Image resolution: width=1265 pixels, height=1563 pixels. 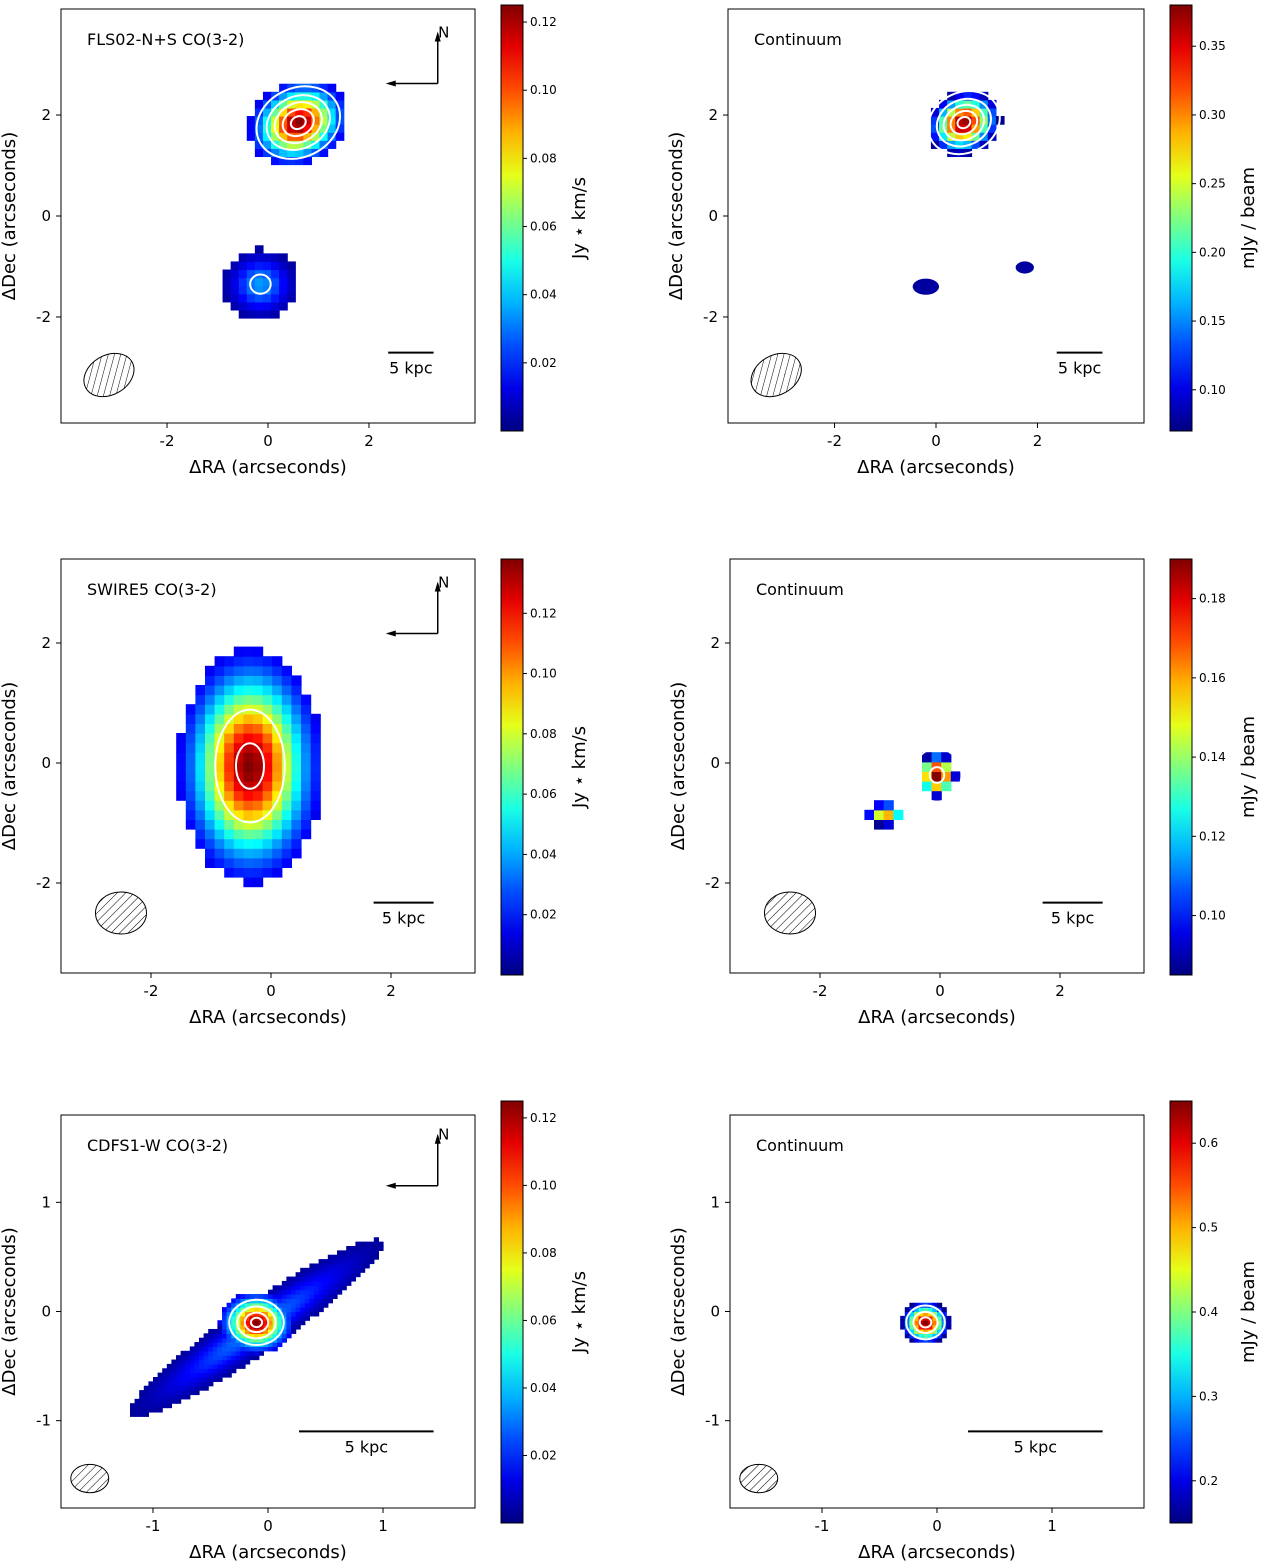 What do you see at coordinates (1212, 321) in the screenshot?
I see `colorbar-tick-label: 0.15` at bounding box center [1212, 321].